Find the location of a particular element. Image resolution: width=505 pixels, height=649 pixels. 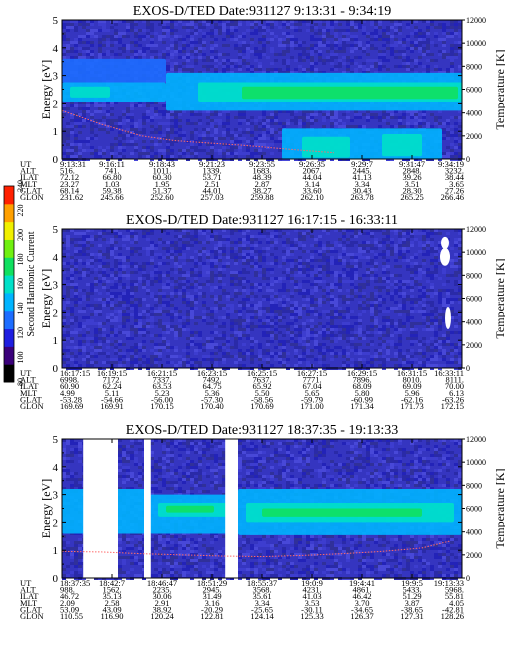

table-cell: 63.53 is located at coordinates (161, 386).